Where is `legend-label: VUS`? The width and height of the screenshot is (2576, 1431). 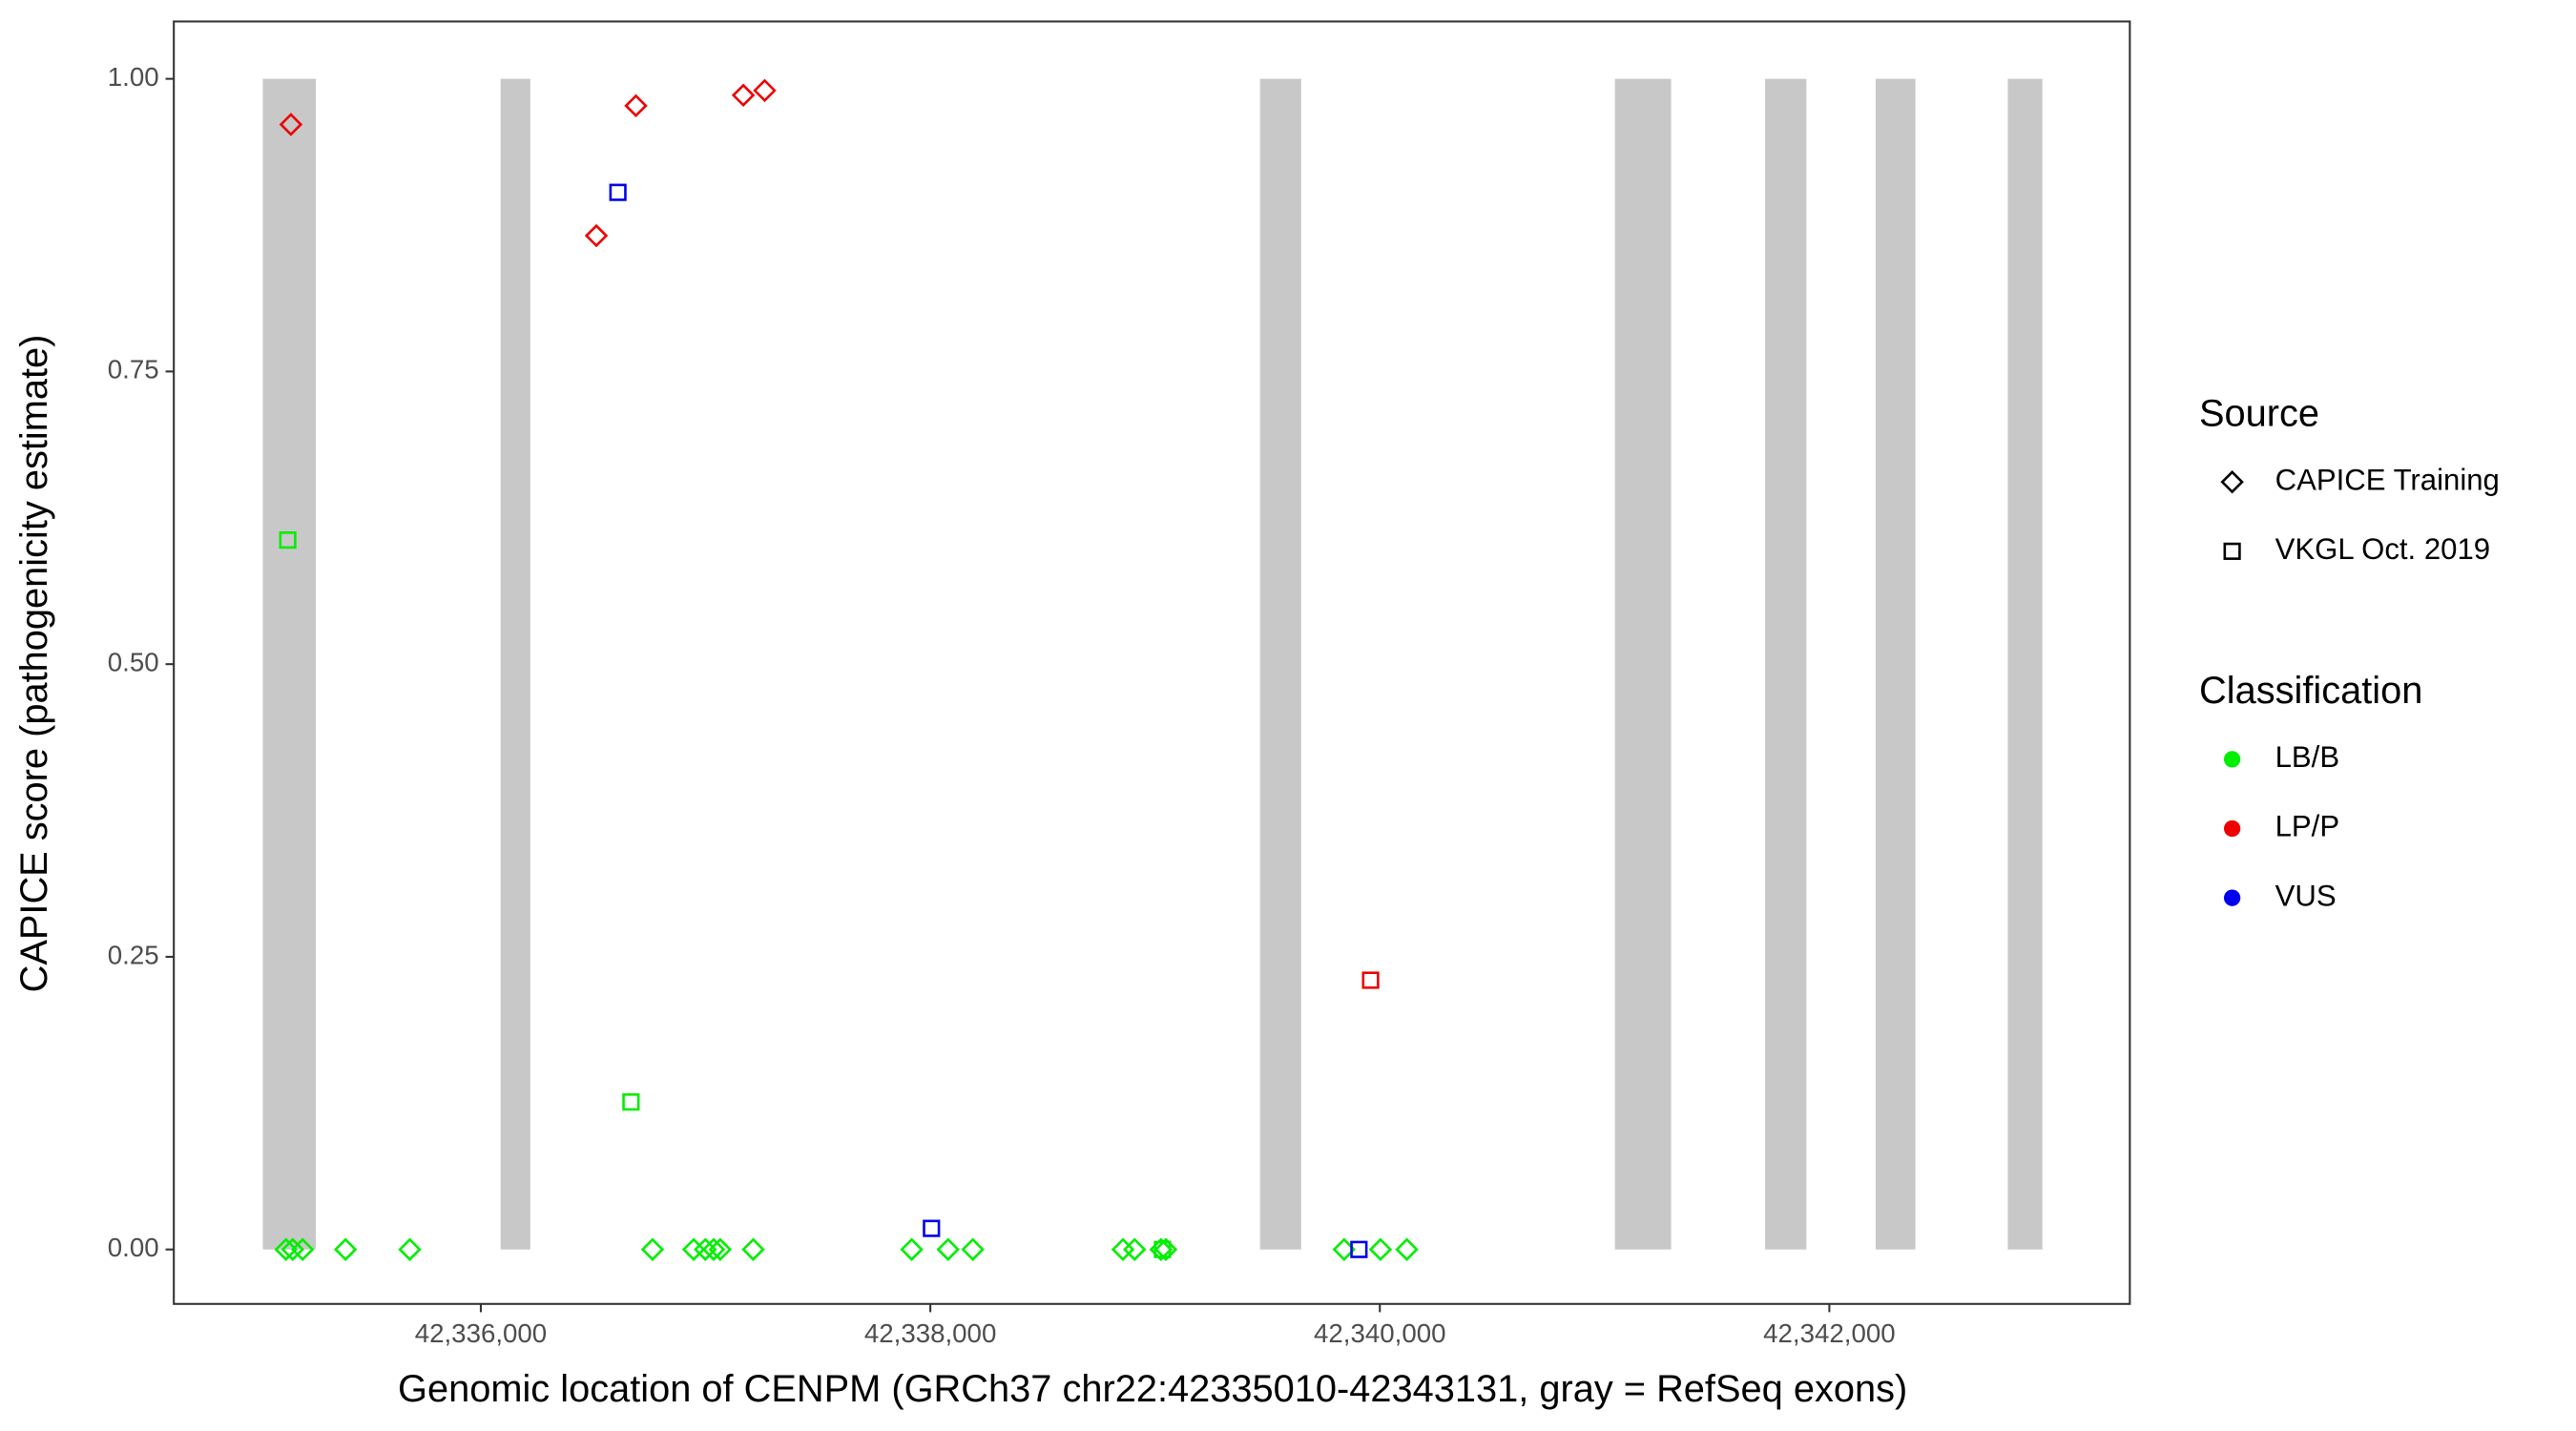 legend-label: VUS is located at coordinates (2306, 895).